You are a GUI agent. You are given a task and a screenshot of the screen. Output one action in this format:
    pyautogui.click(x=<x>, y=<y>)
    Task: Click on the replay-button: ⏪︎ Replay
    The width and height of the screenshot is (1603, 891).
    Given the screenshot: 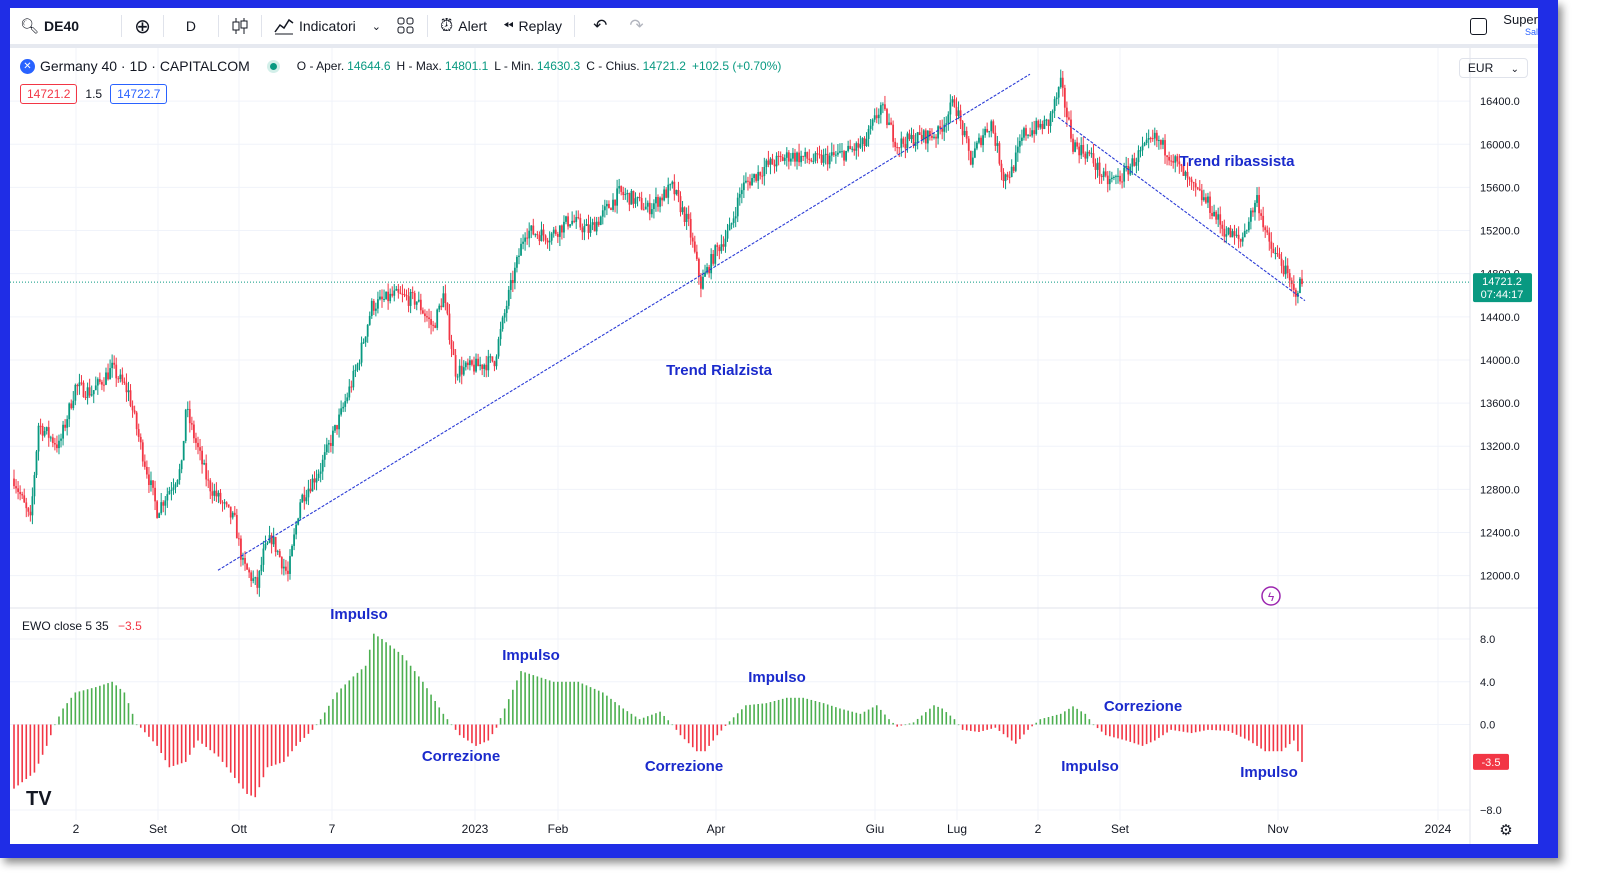 What is the action you would take?
    pyautogui.click(x=532, y=27)
    